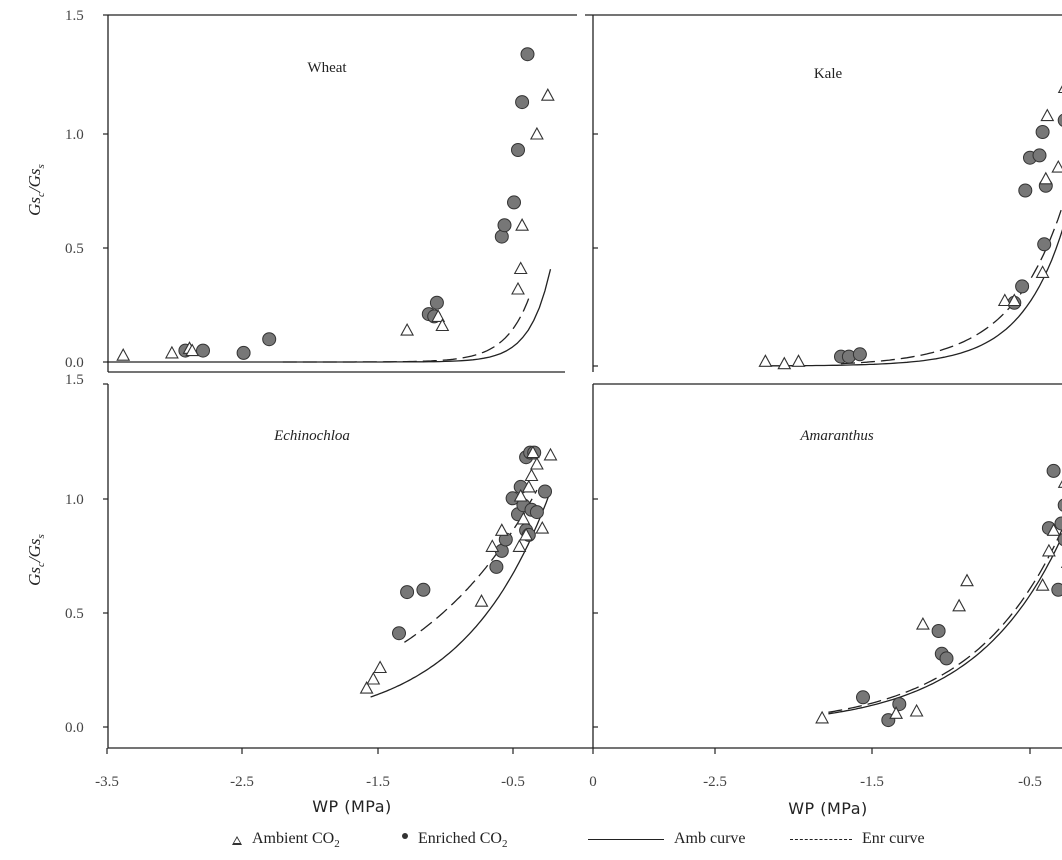 The image size is (1062, 860). What do you see at coordinates (1030, 782) in the screenshot?
I see `xtick-right-3: -0.5` at bounding box center [1030, 782].